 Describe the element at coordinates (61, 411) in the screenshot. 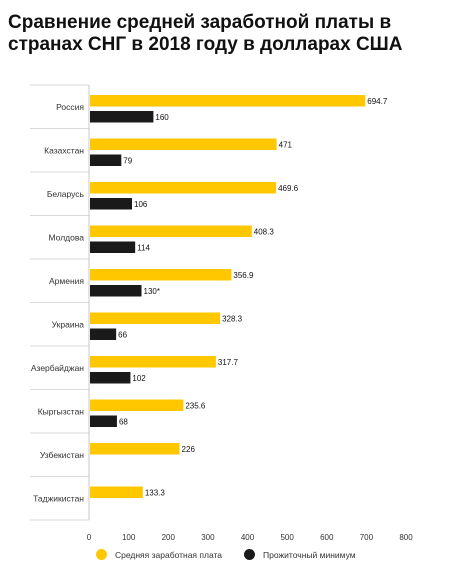

I see `category-label: Кыргызстан` at that location.